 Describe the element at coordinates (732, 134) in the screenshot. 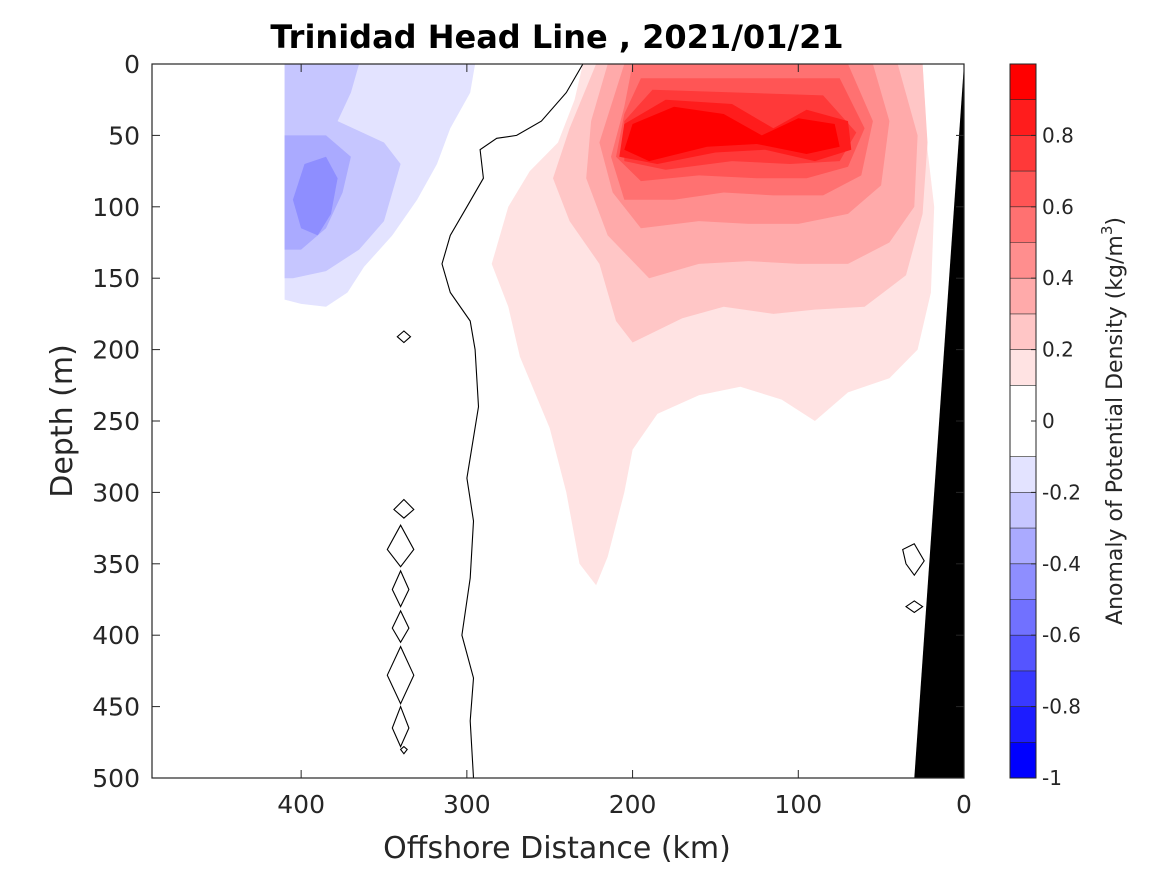

I see `positive-anomaly-region` at that location.